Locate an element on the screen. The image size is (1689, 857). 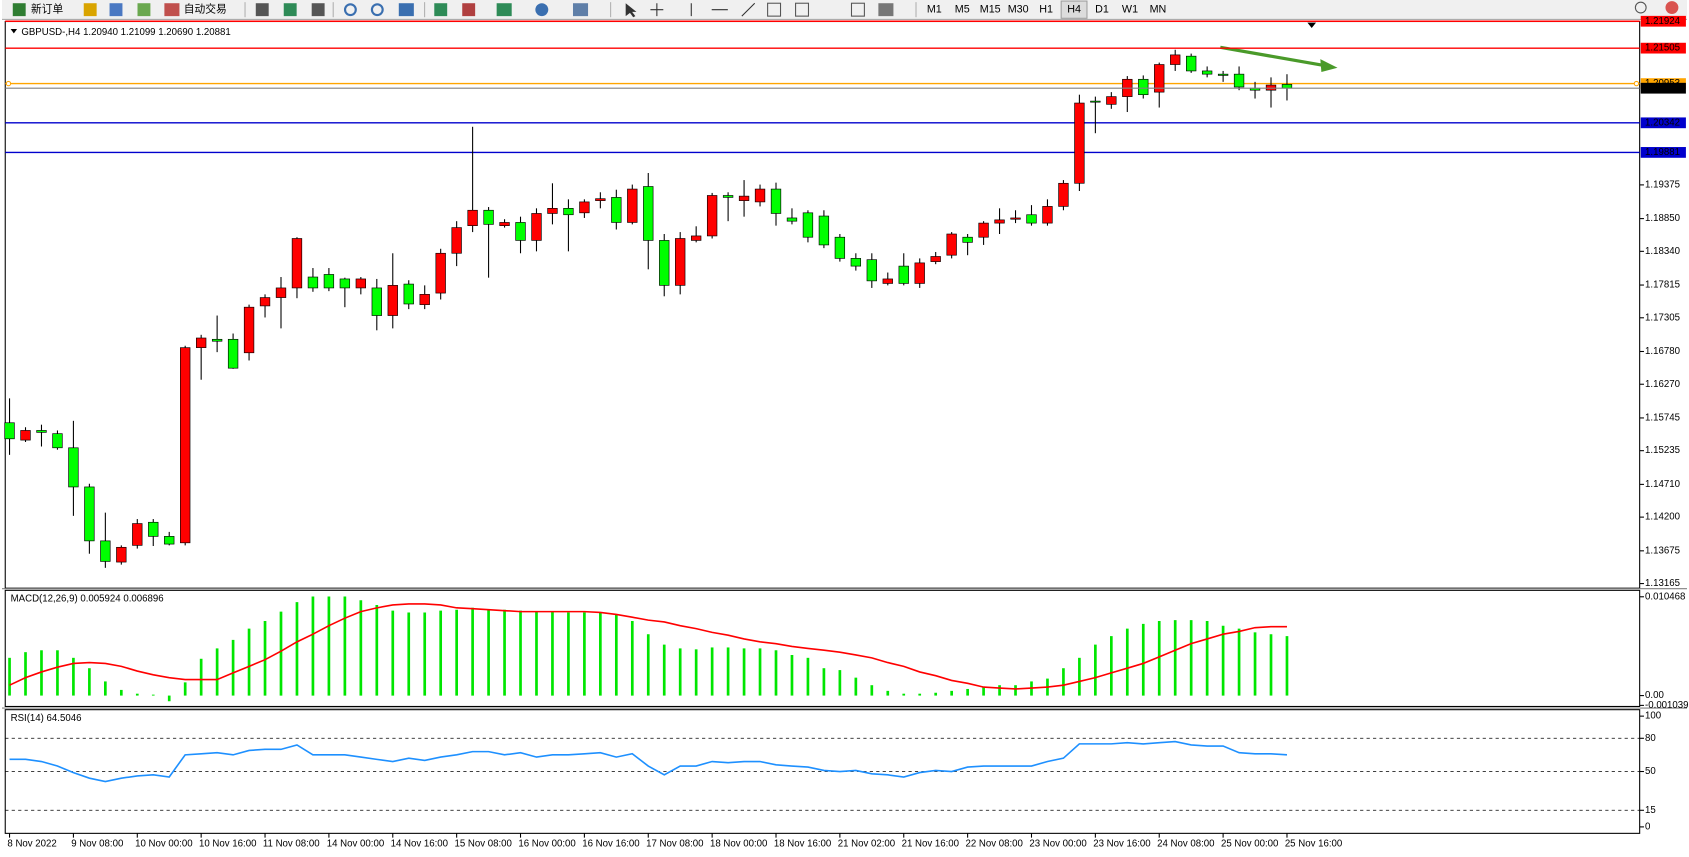
timeframe-button: M15 is located at coordinates (990, 10).